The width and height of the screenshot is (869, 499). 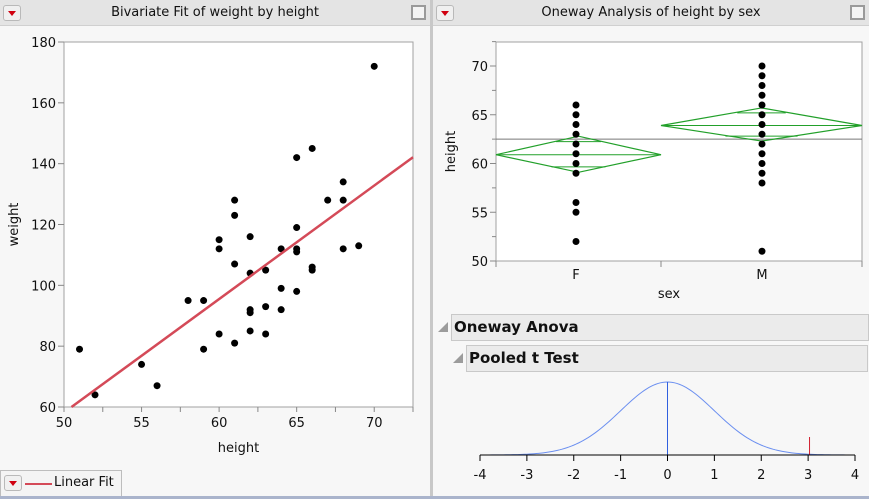 What do you see at coordinates (479, 116) in the screenshot?
I see `y-tick-label: 65` at bounding box center [479, 116].